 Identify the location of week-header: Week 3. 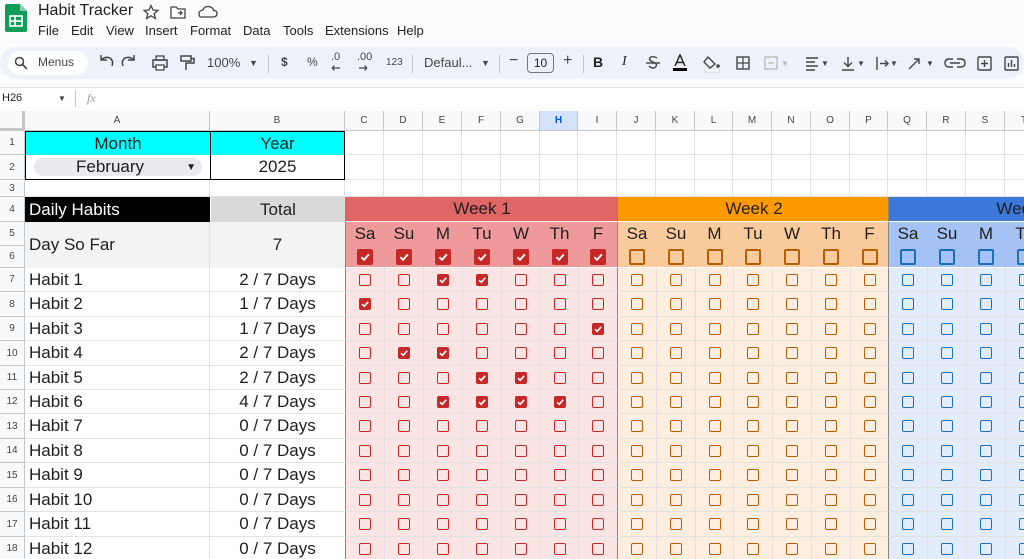
(956, 209).